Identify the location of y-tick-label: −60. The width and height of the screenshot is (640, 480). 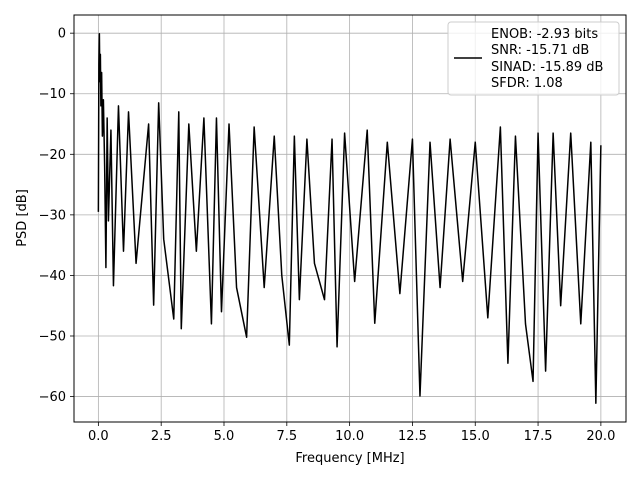
(52, 397).